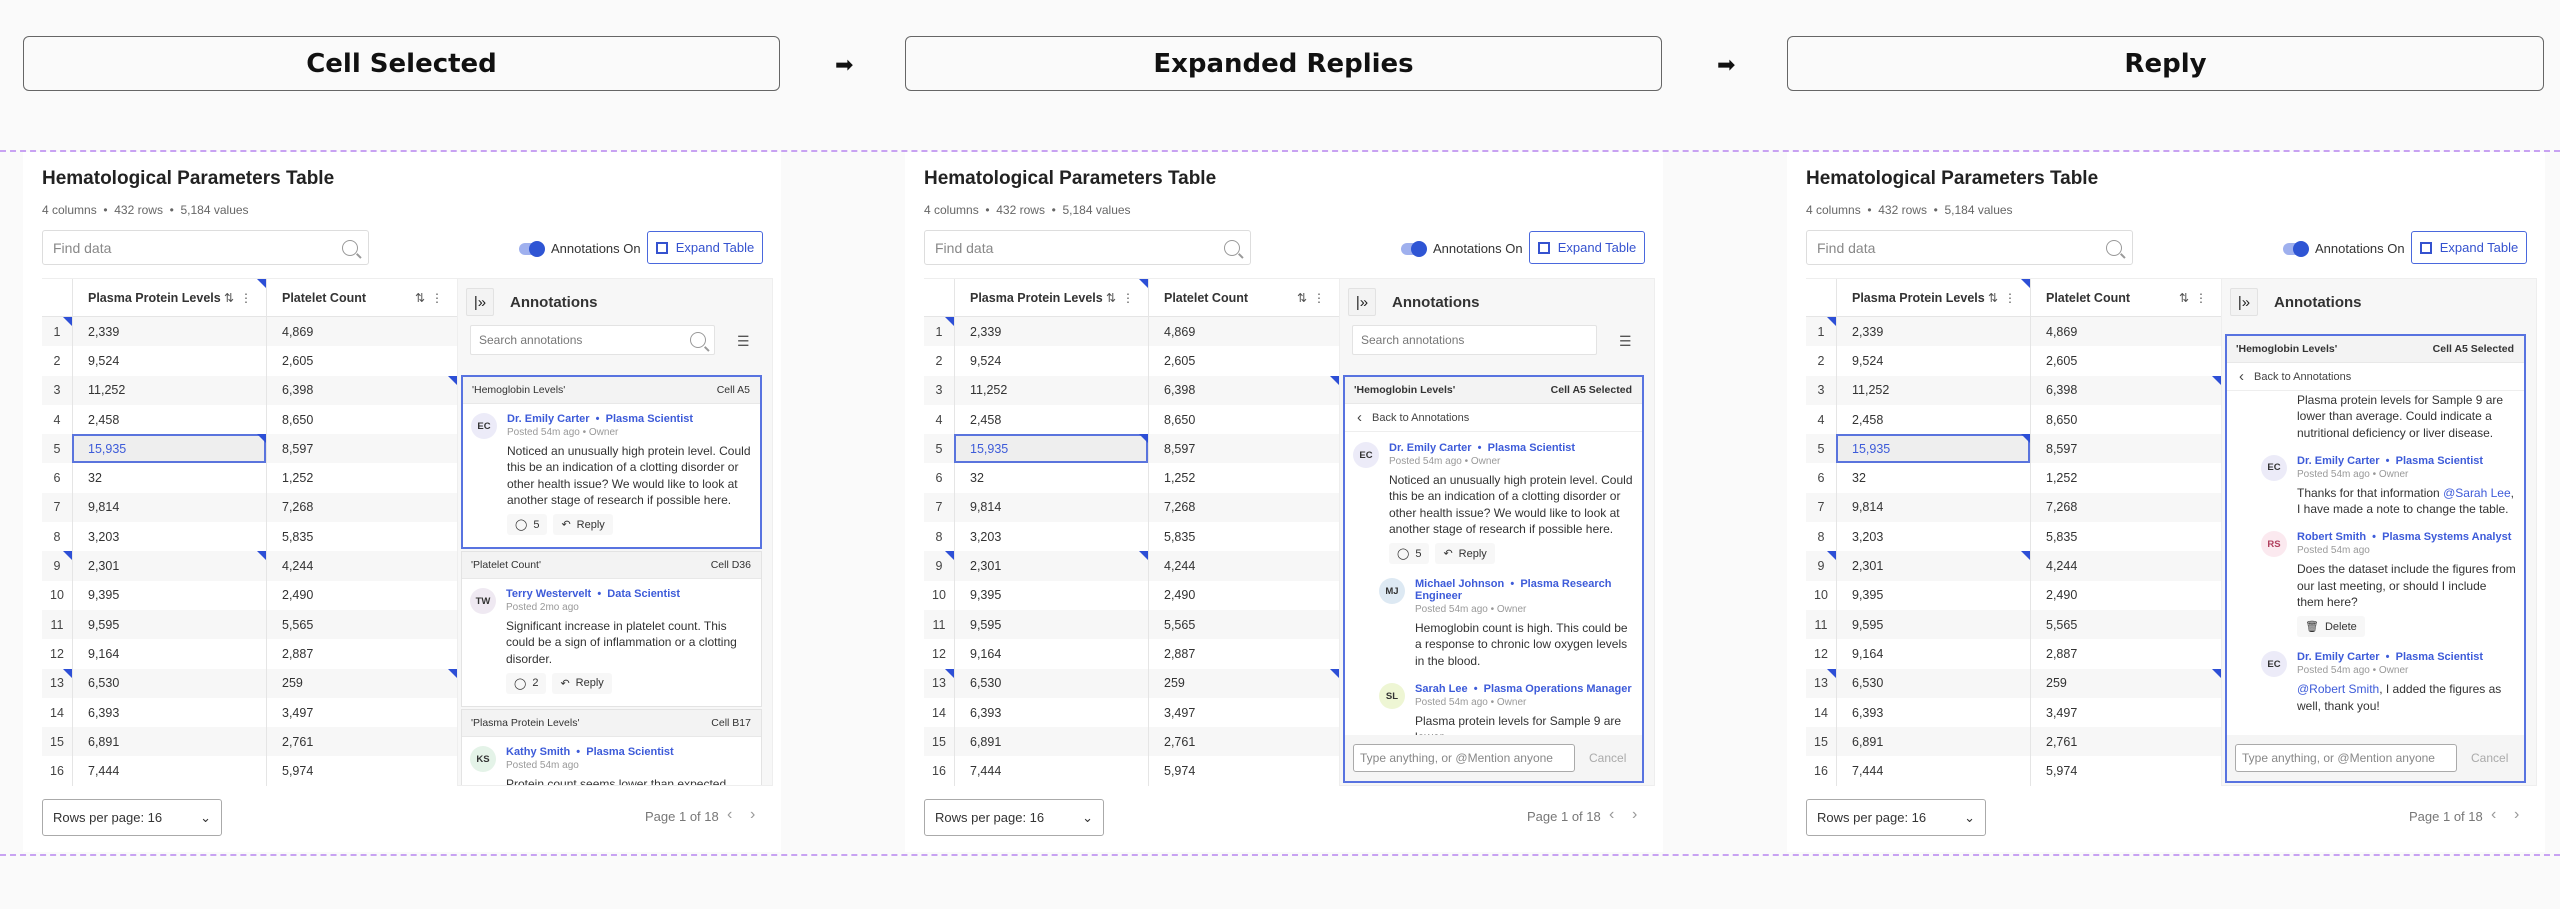 Image resolution: width=2560 pixels, height=909 pixels. Describe the element at coordinates (1933, 478) in the screenshot. I see `table-cell: 32` at that location.